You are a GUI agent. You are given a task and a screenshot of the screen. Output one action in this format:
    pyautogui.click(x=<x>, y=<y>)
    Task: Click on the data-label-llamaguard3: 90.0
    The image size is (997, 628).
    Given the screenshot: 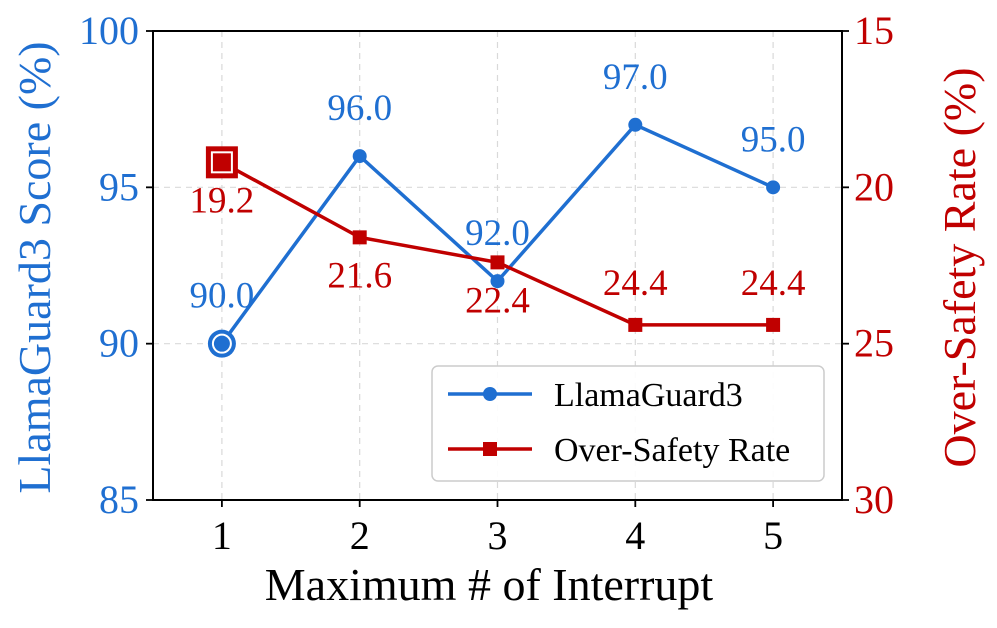 What is the action you would take?
    pyautogui.click(x=222, y=296)
    